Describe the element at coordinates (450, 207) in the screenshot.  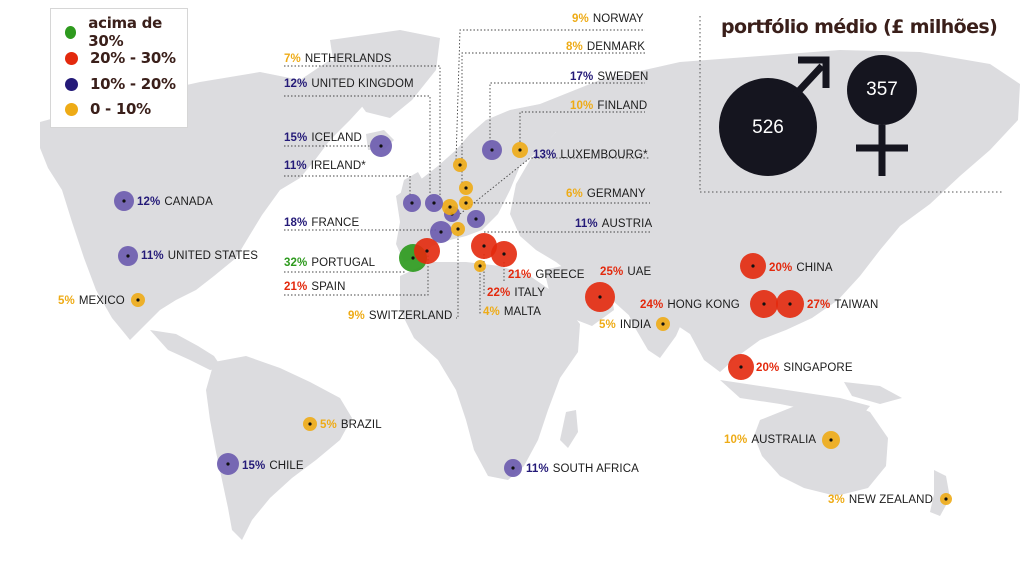
I see `netherlands-center-dot` at that location.